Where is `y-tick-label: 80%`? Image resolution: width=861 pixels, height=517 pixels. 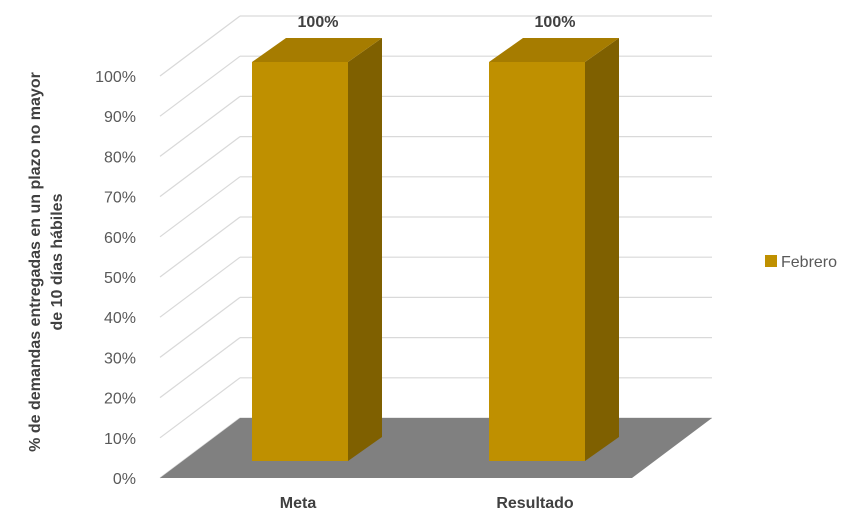
y-tick-label: 80% is located at coordinates (120, 157).